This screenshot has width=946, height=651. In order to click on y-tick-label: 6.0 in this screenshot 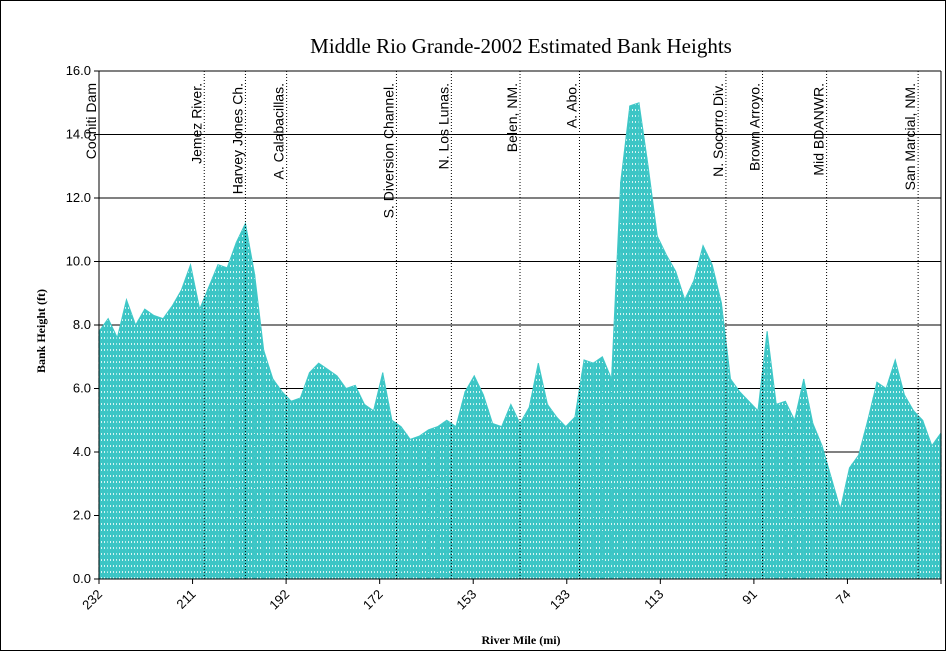, I will do `click(82, 388)`.